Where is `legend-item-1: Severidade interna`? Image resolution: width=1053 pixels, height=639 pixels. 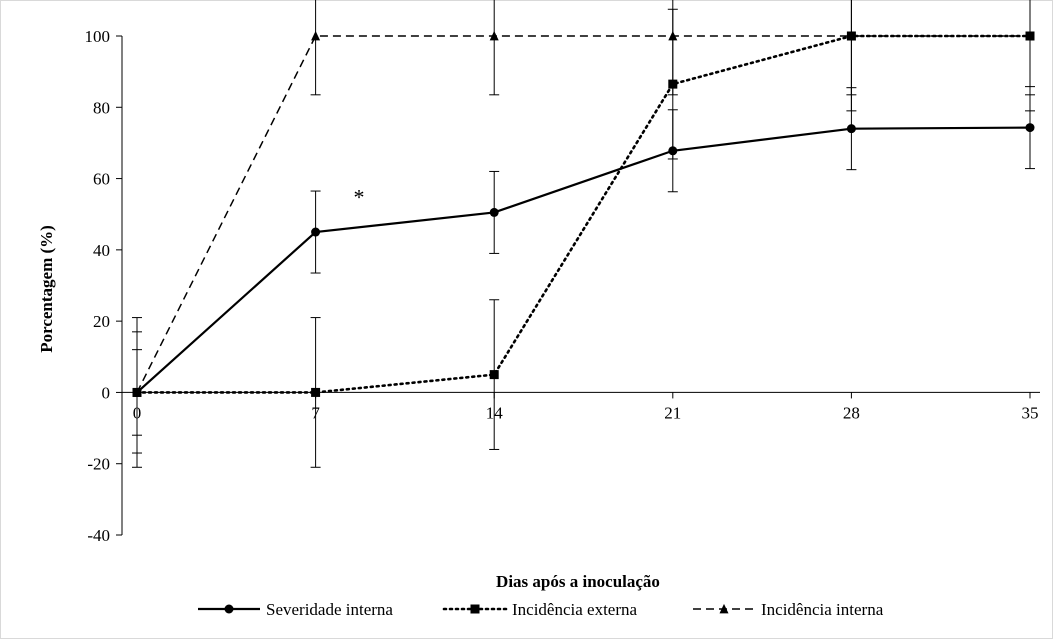
legend-item-1: Severidade interna is located at coordinates (295, 609).